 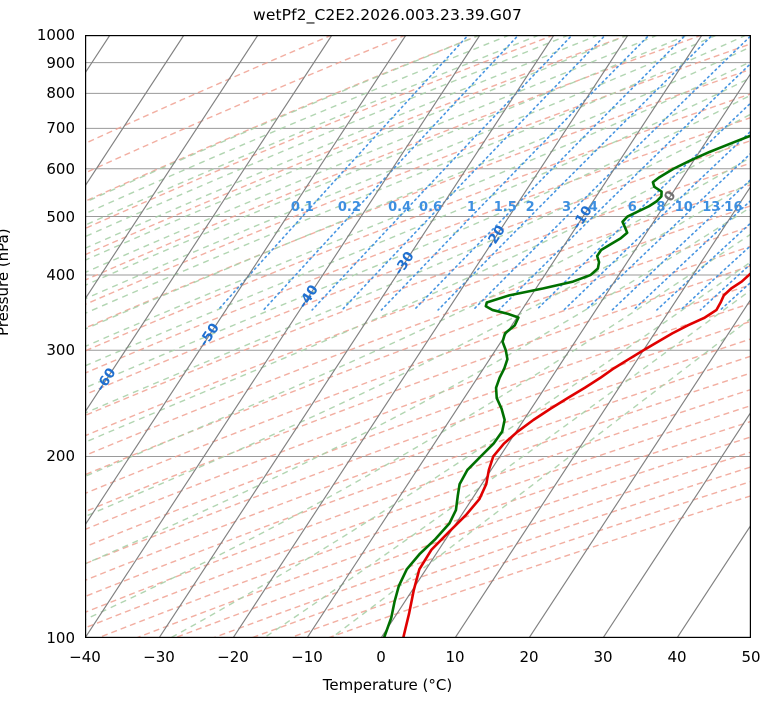 What do you see at coordinates (733, 207) in the screenshot?
I see `svg-text: 16` at bounding box center [733, 207].